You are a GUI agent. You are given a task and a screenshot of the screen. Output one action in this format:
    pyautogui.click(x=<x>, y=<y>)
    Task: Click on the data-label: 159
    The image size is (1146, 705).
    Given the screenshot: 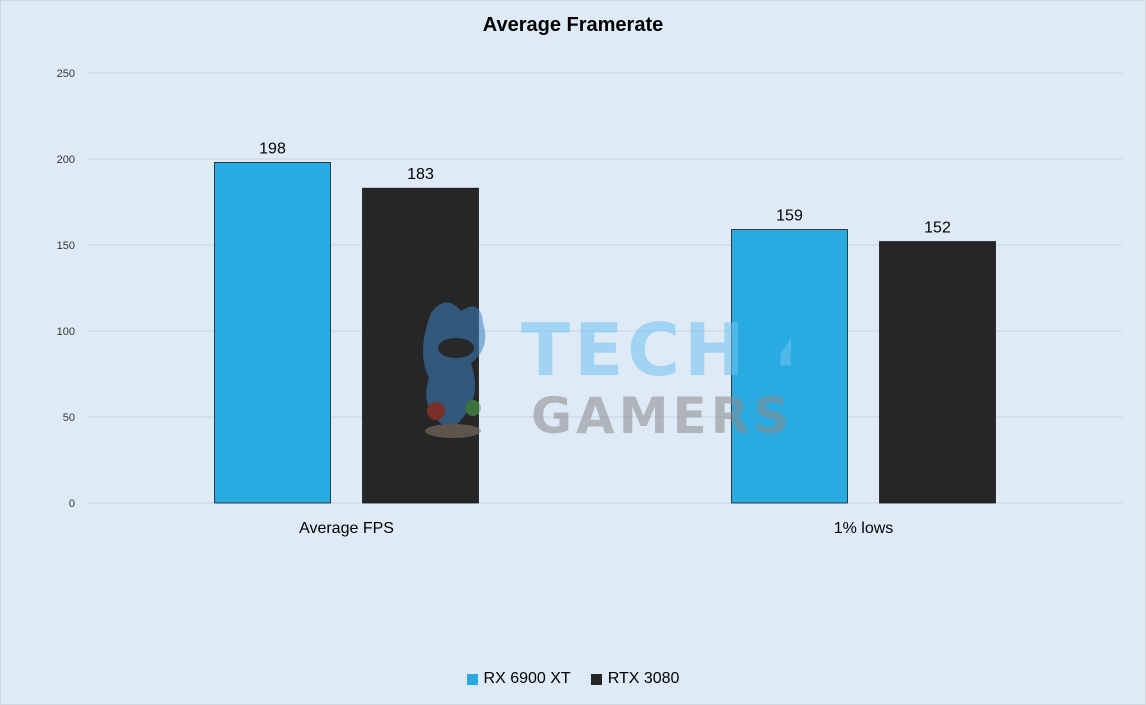 What is the action you would take?
    pyautogui.click(x=789, y=216)
    